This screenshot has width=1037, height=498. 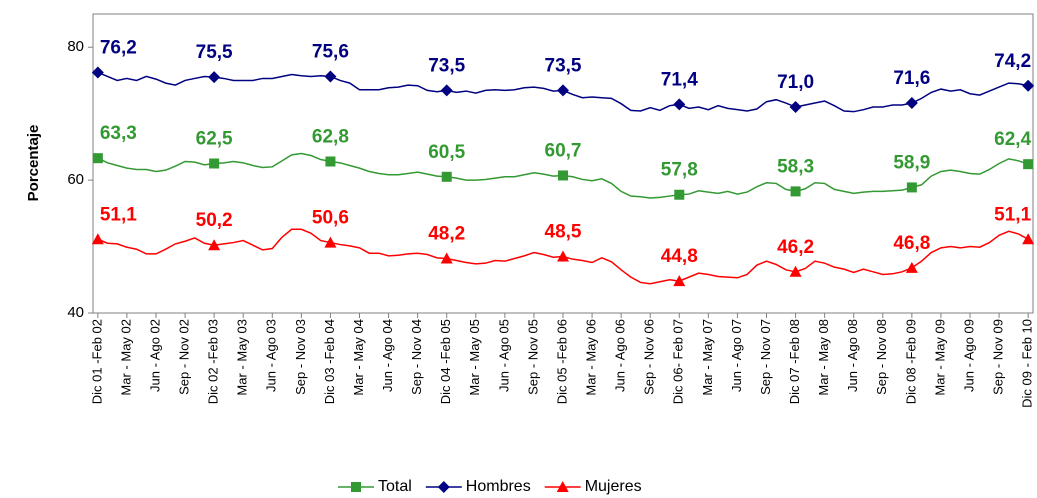 What do you see at coordinates (679, 170) in the screenshot?
I see `data-label: 57,8` at bounding box center [679, 170].